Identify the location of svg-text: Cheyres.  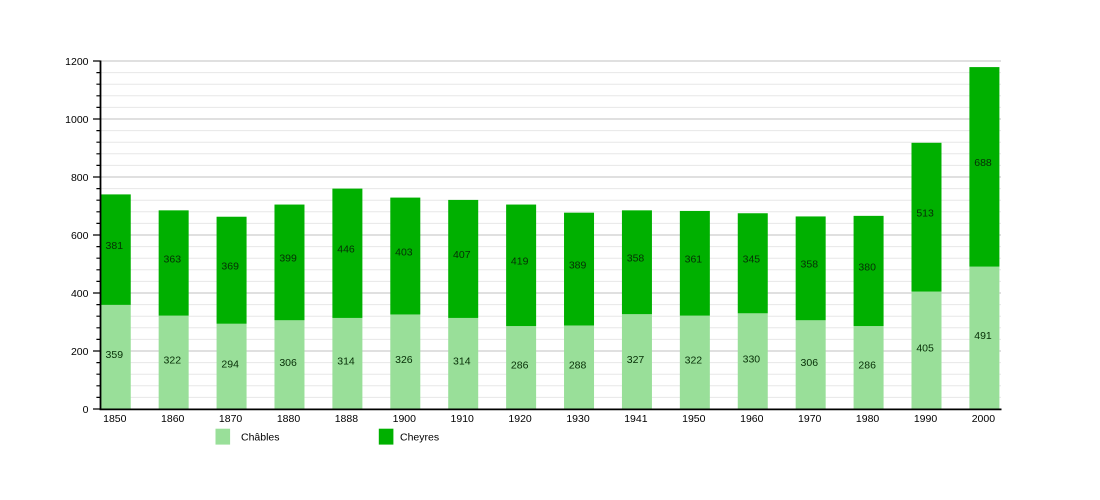
(419, 437).